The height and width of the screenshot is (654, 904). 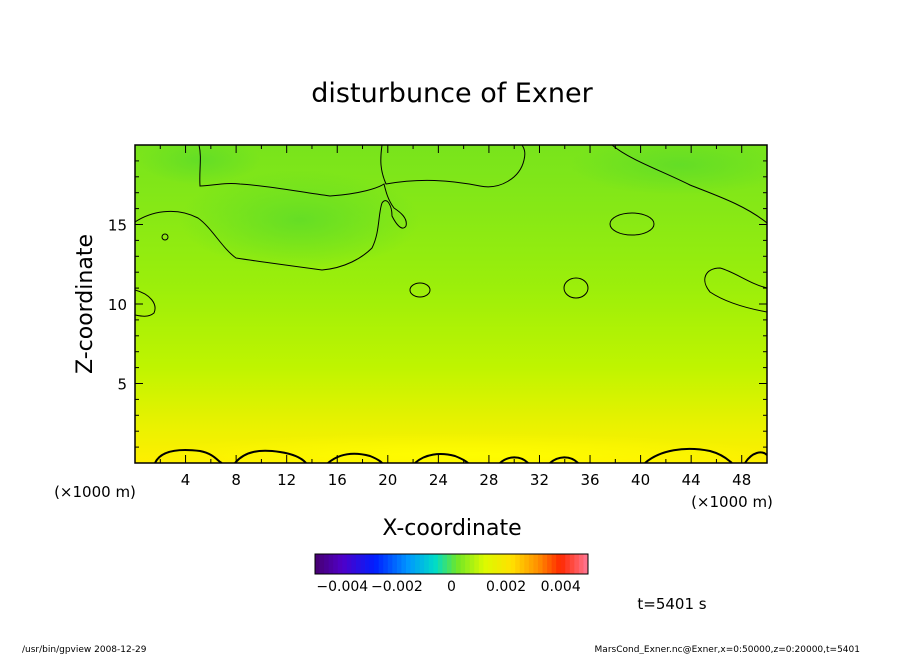 I want to click on contour-upper-left, so click(x=271, y=208).